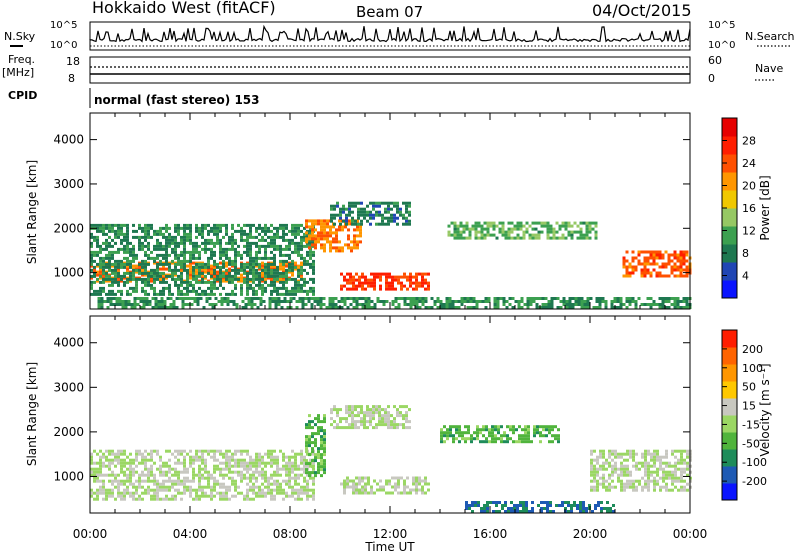 This screenshot has height=554, width=800. I want to click on velocity-heatmap, so click(391, 459).